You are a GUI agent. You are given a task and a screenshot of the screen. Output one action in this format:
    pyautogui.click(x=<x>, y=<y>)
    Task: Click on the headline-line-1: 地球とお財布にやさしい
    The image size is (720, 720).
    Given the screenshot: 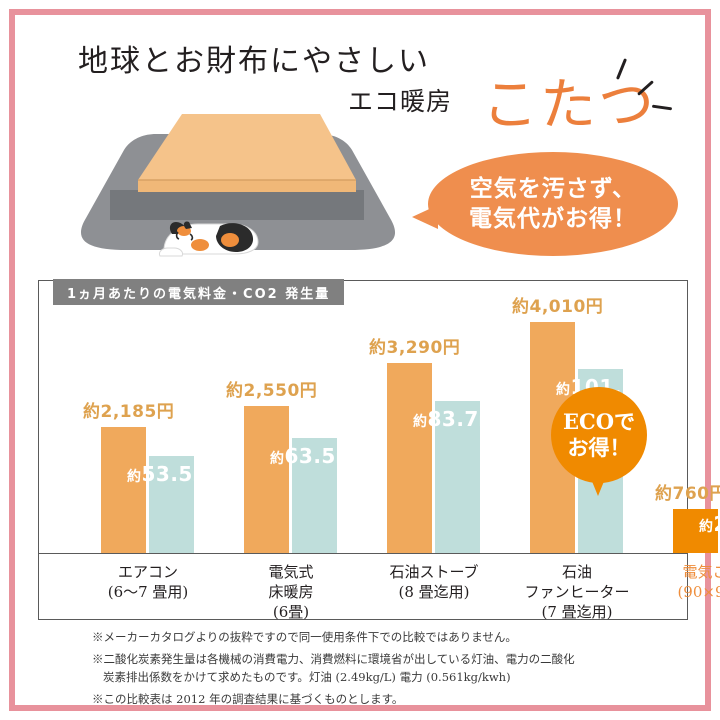 What is the action you would take?
    pyautogui.click(x=254, y=61)
    